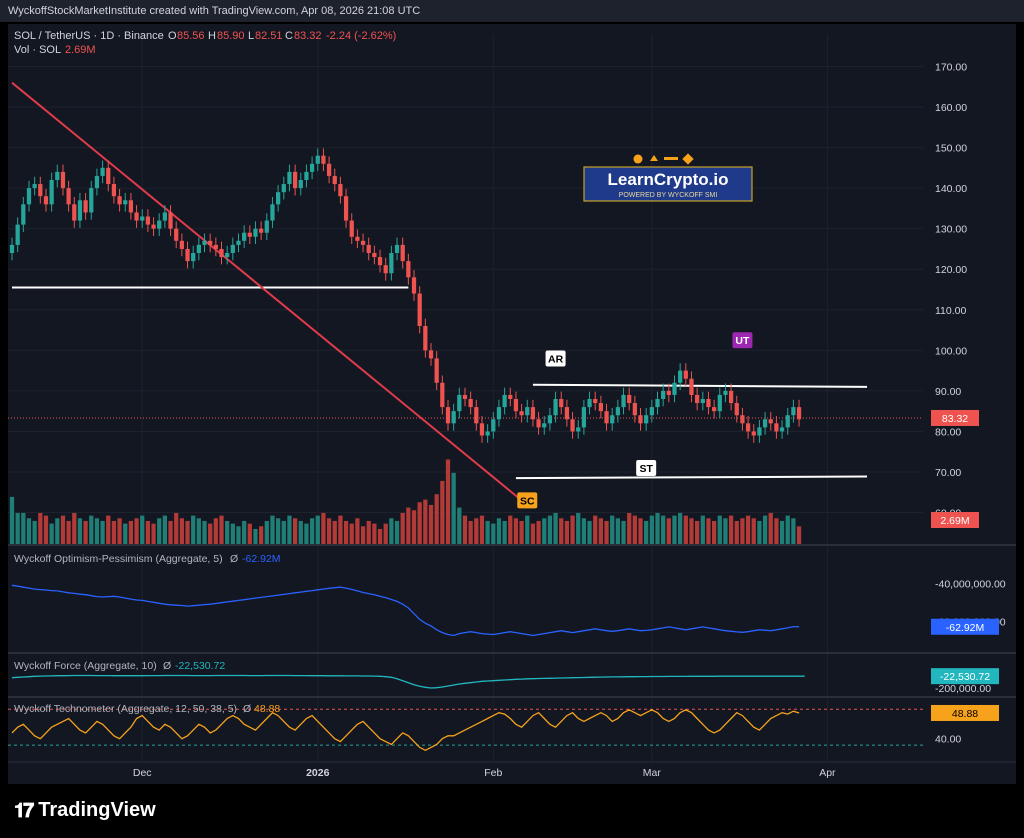 The width and height of the screenshot is (1024, 838). Describe the element at coordinates (234, 559) in the screenshot. I see `opt-pess-symbol: Ø` at that location.